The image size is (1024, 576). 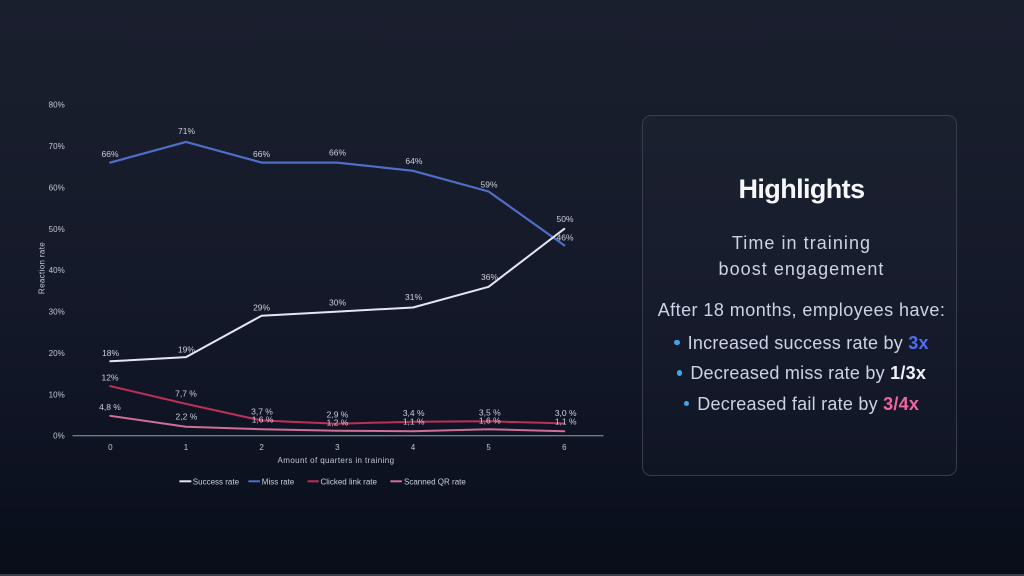 What do you see at coordinates (216, 481) in the screenshot?
I see `svg-text: Success rate` at bounding box center [216, 481].